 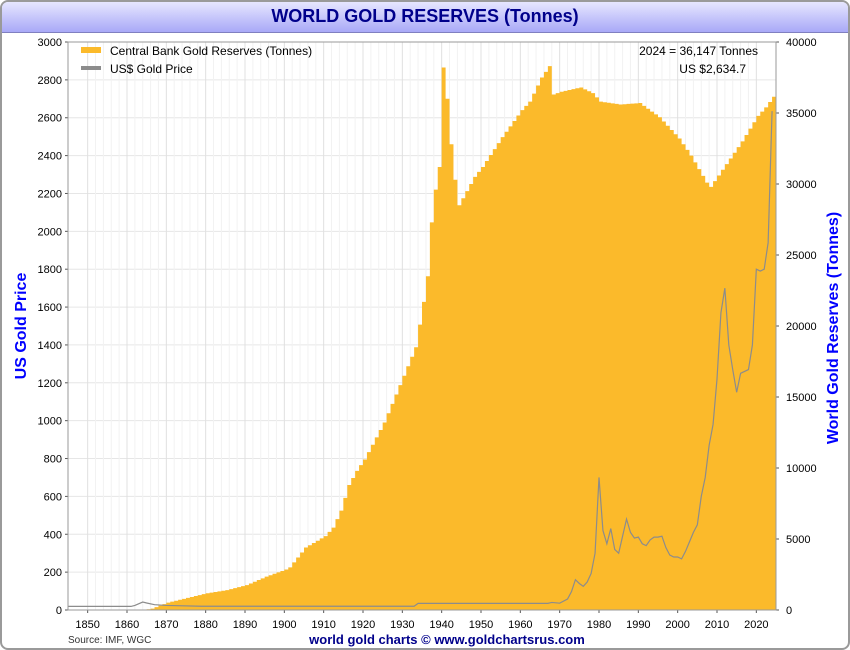 I want to click on left-tick-label: 3000, so click(x=50, y=43).